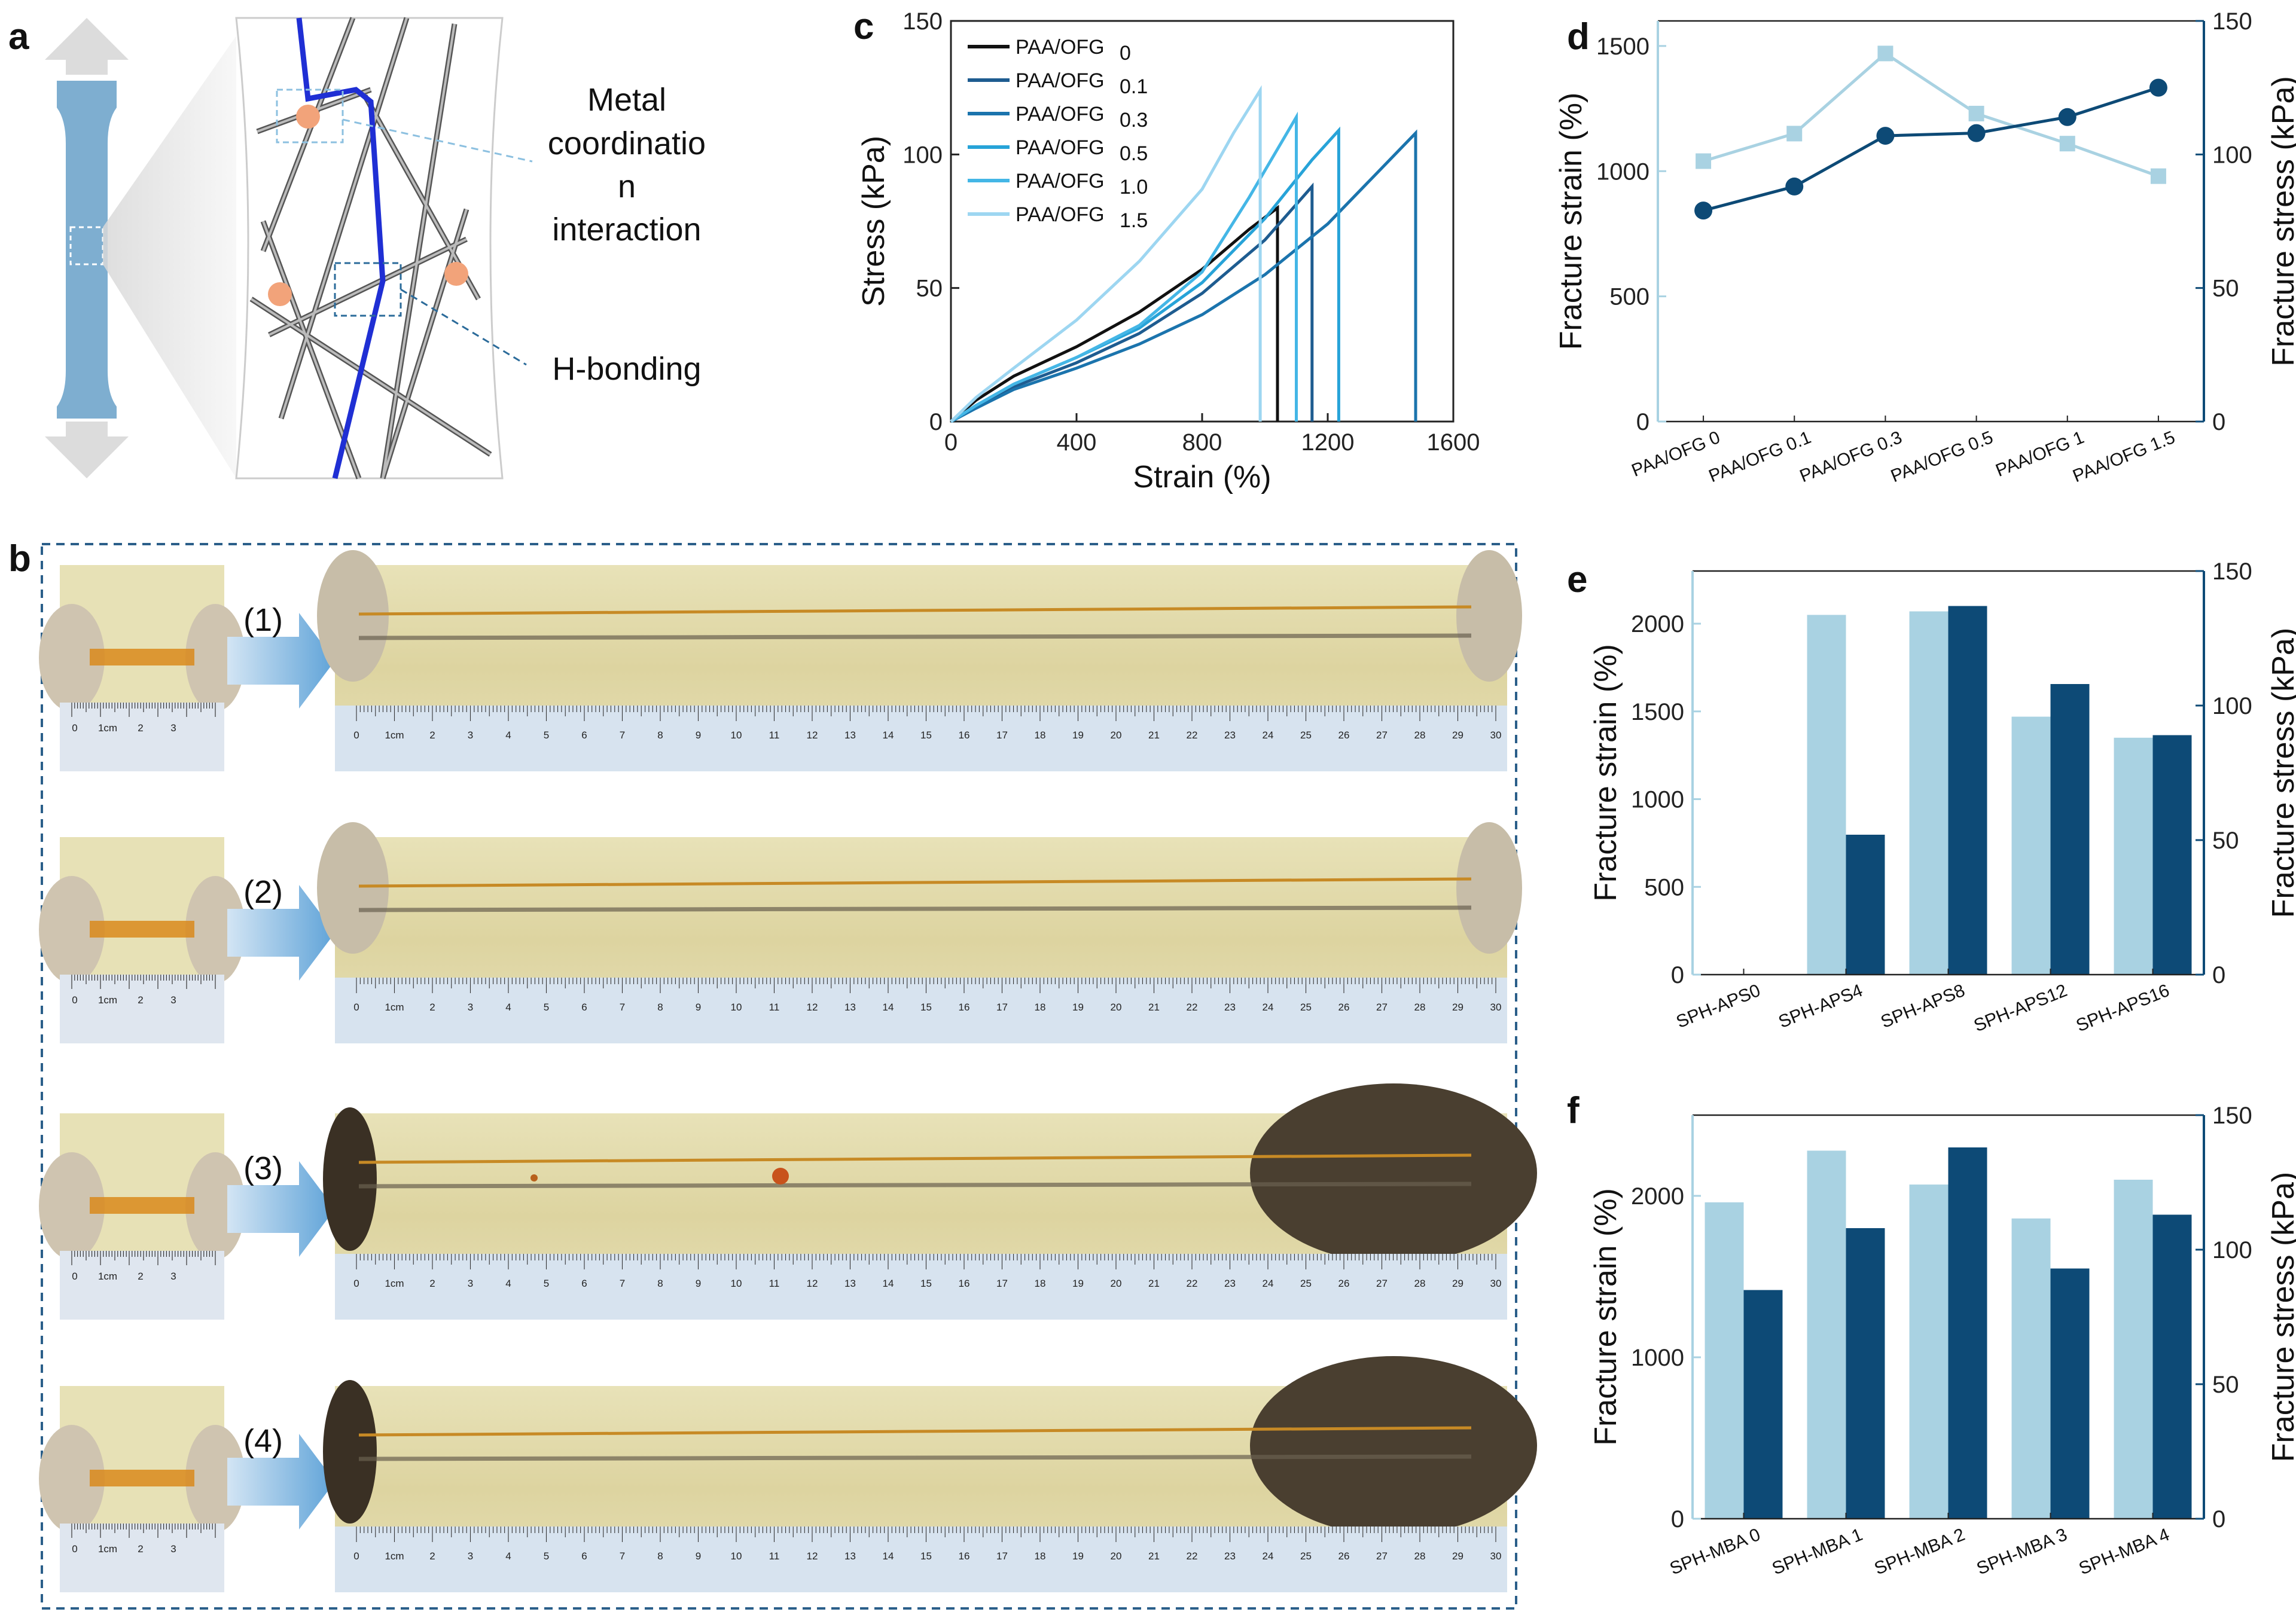 Image resolution: width=2296 pixels, height=1615 pixels. Describe the element at coordinates (1002, 1007) in the screenshot. I see `ruler-label: 17` at that location.